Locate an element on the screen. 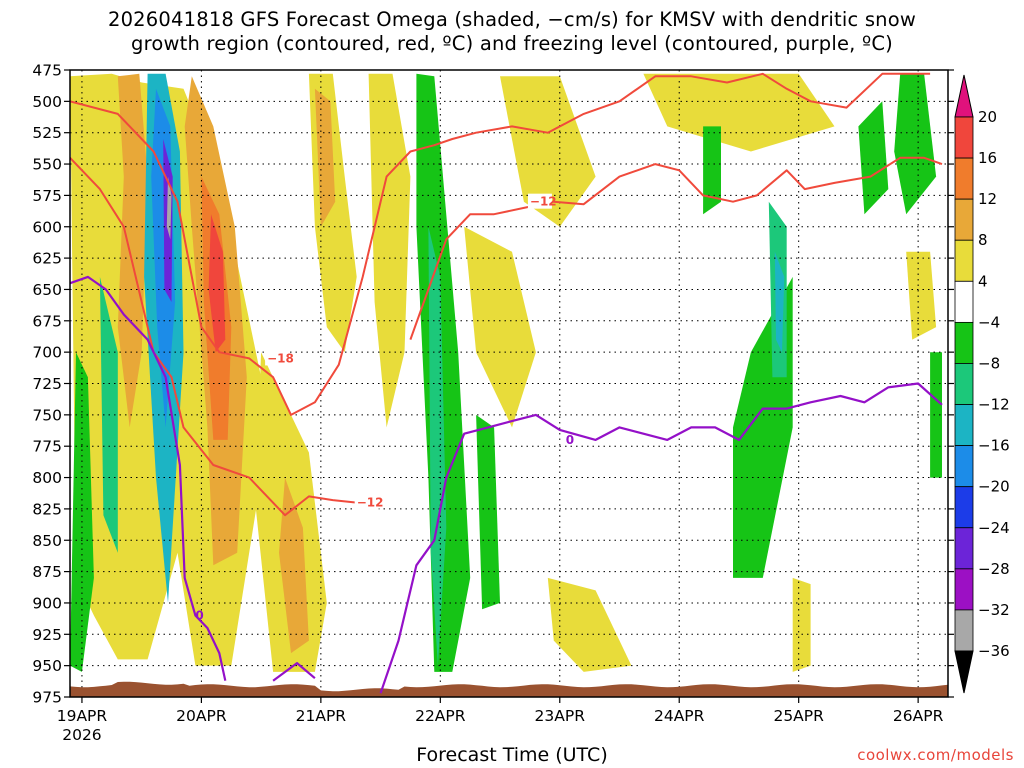  colorbar-level-label-9: −20 is located at coordinates (994, 487).